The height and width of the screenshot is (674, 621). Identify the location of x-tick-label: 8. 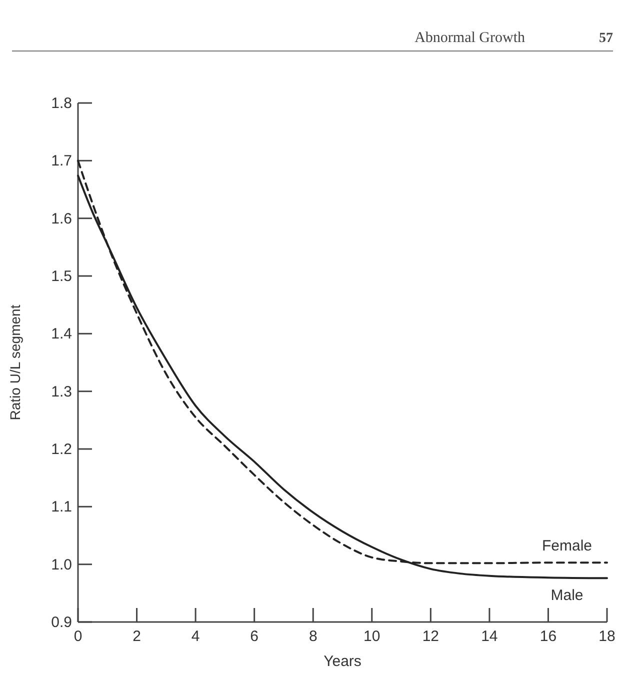
(313, 636).